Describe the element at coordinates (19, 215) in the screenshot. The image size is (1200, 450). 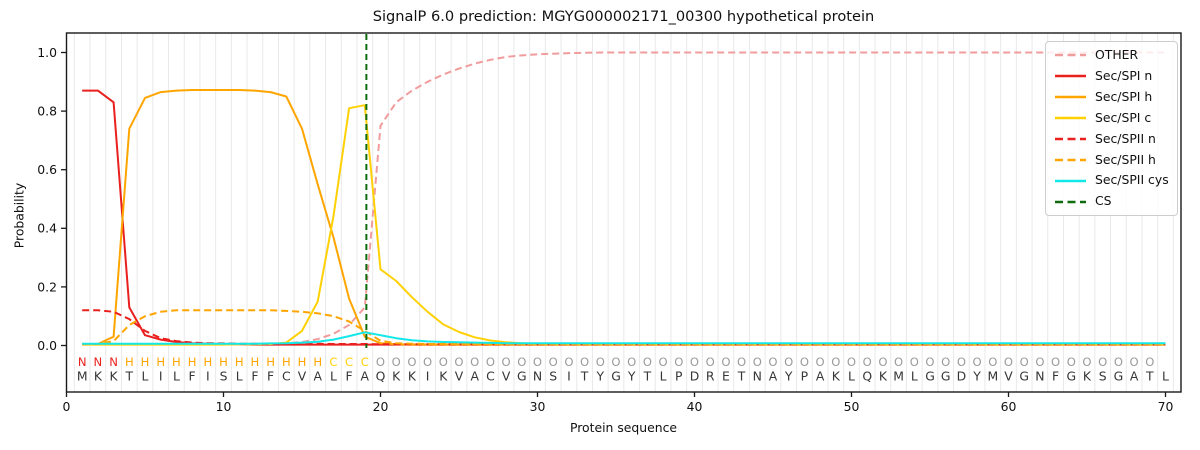
I see `y-axis-label: Probability` at that location.